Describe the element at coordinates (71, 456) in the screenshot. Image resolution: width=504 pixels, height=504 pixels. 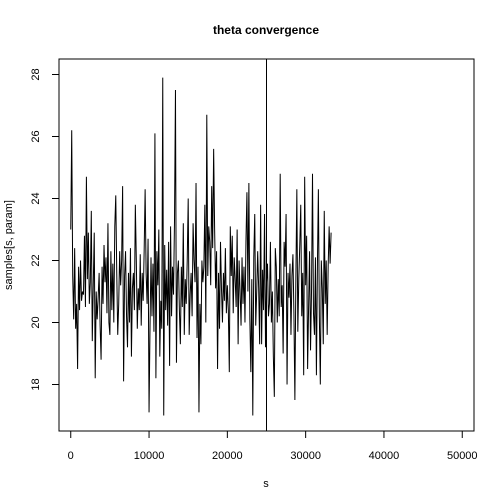
I see `x-tick-label: 0` at that location.